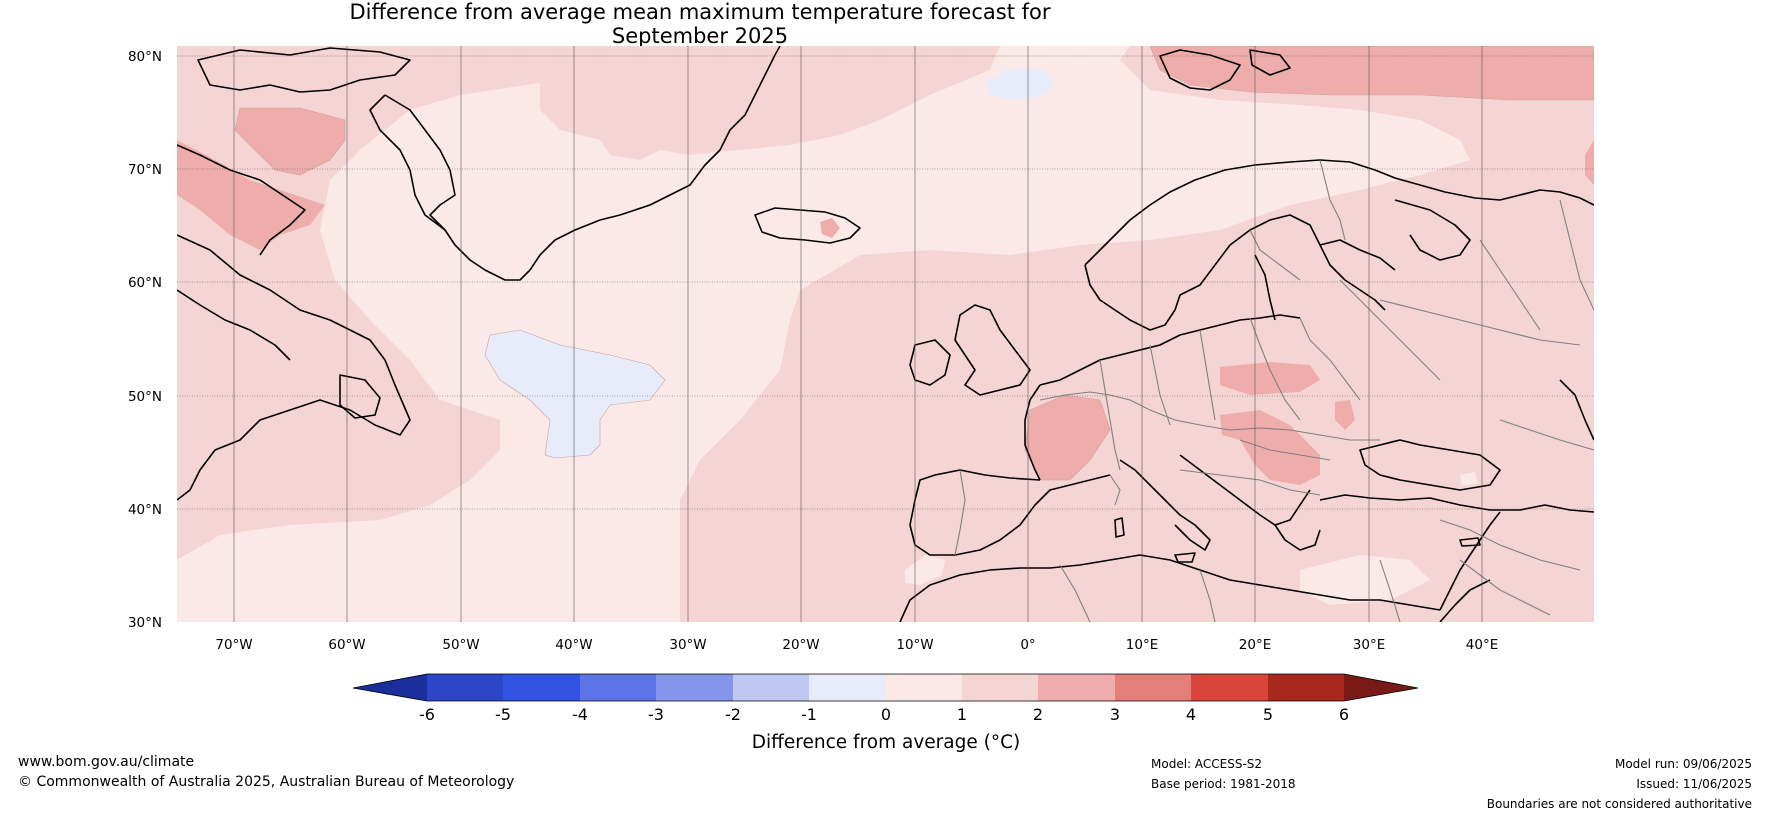 This screenshot has width=1770, height=816. Describe the element at coordinates (1372, 73) in the screenshot. I see `region-2-3-svalbard` at that location.